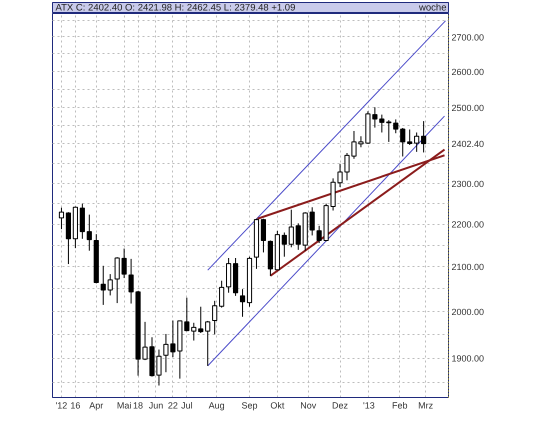  What do you see at coordinates (468, 183) in the screenshot?
I see `y-tick-label: 2300.00` at bounding box center [468, 183].